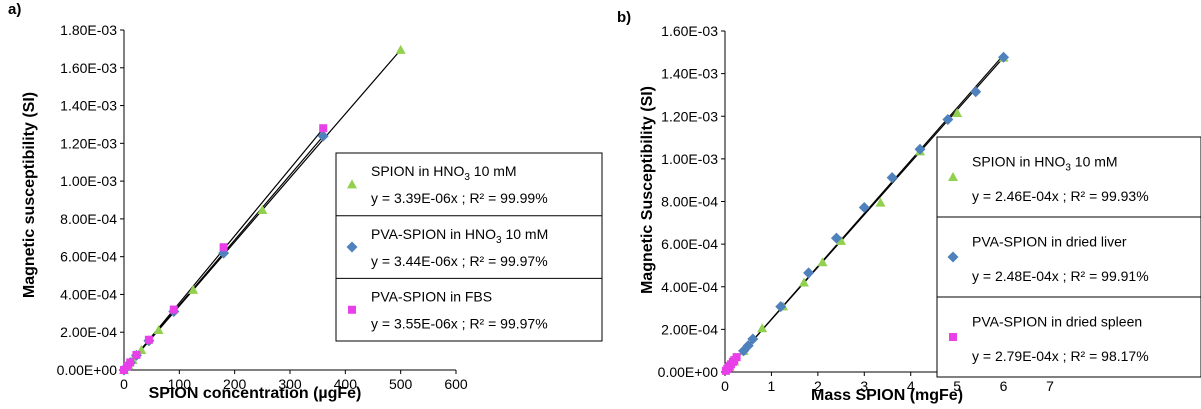  What do you see at coordinates (818, 386) in the screenshot?
I see `x-tick-label-b: 2` at bounding box center [818, 386].